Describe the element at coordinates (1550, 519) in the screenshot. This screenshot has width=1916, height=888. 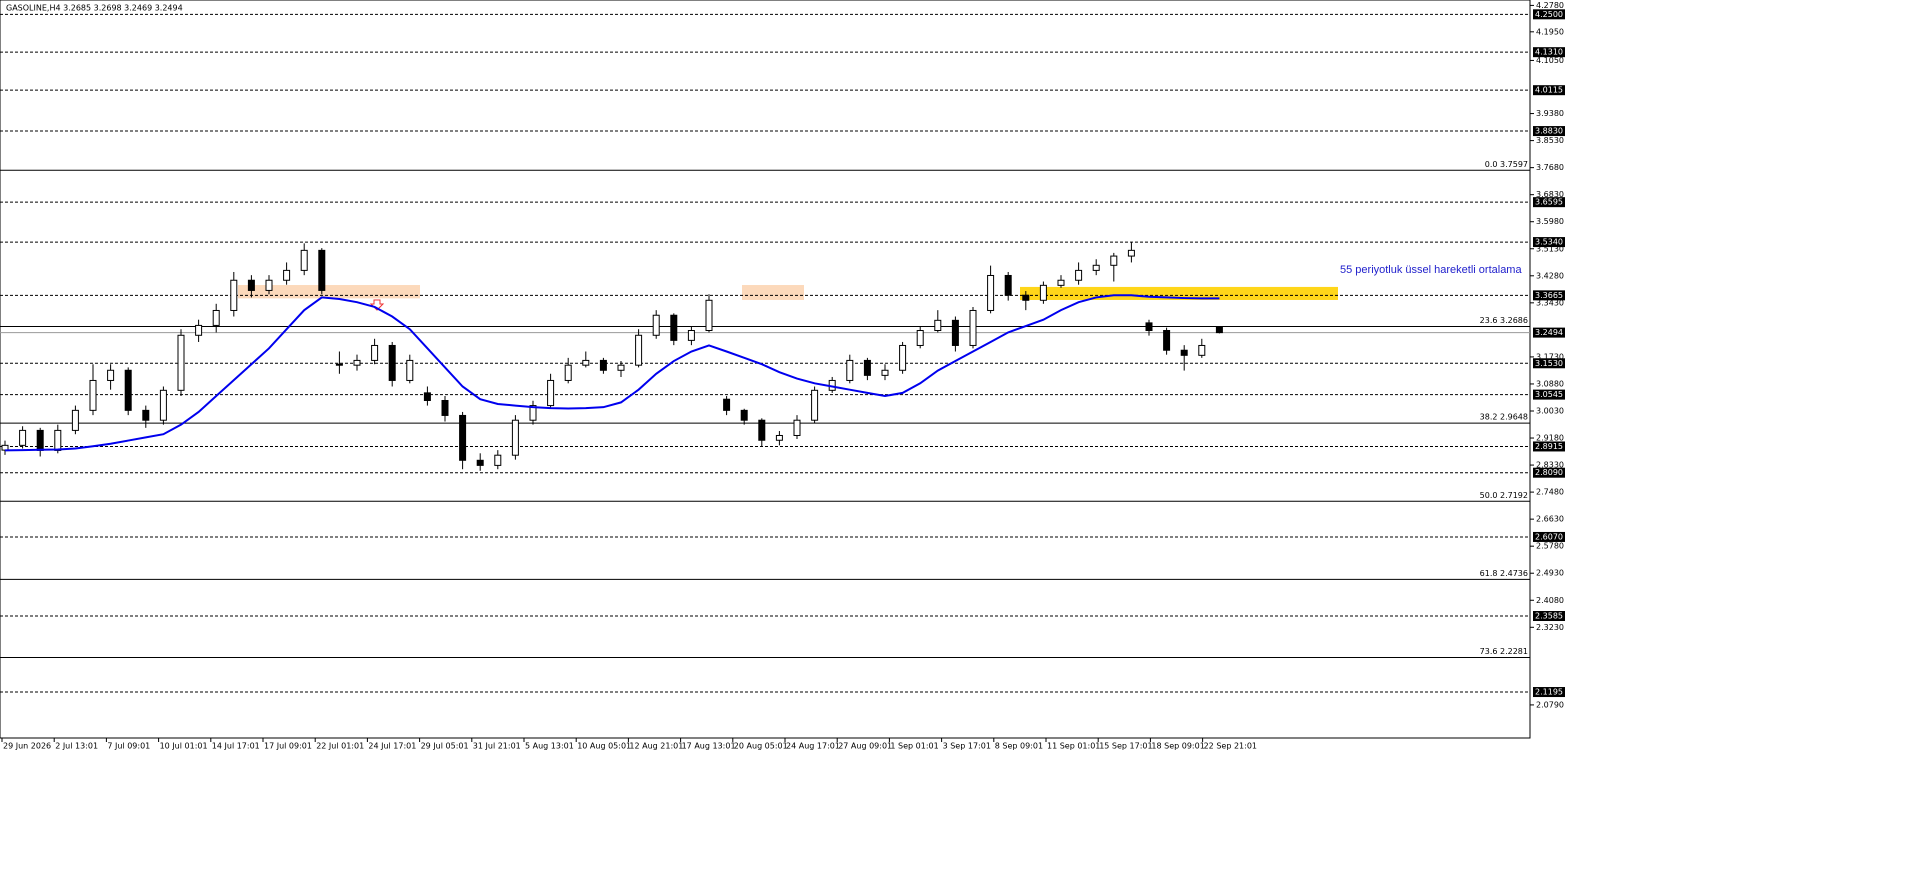
I see `y-tick-label: 2.6630` at that location.